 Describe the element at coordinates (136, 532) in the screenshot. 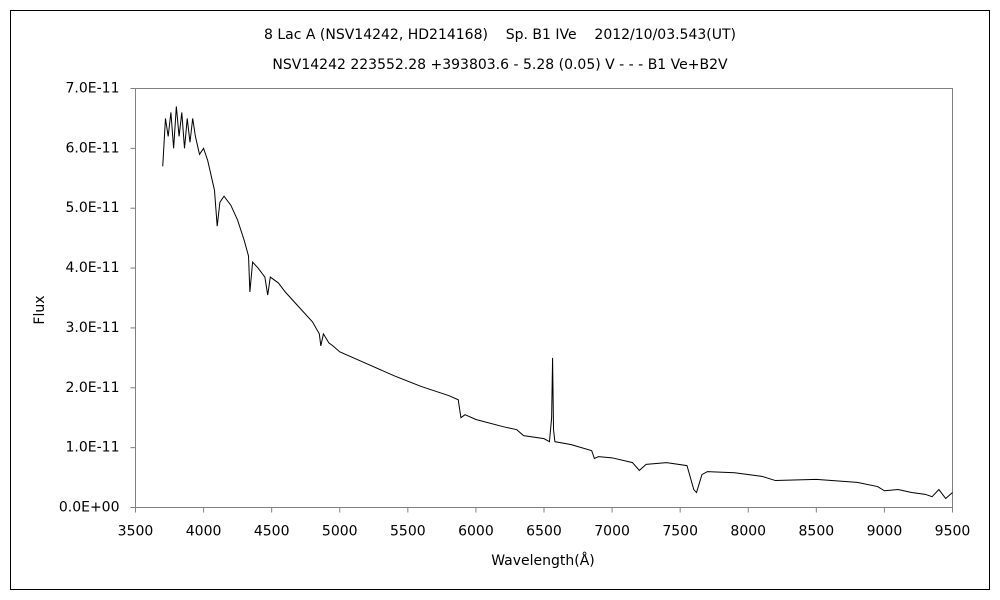

I see `x-tick-label: 3500` at that location.